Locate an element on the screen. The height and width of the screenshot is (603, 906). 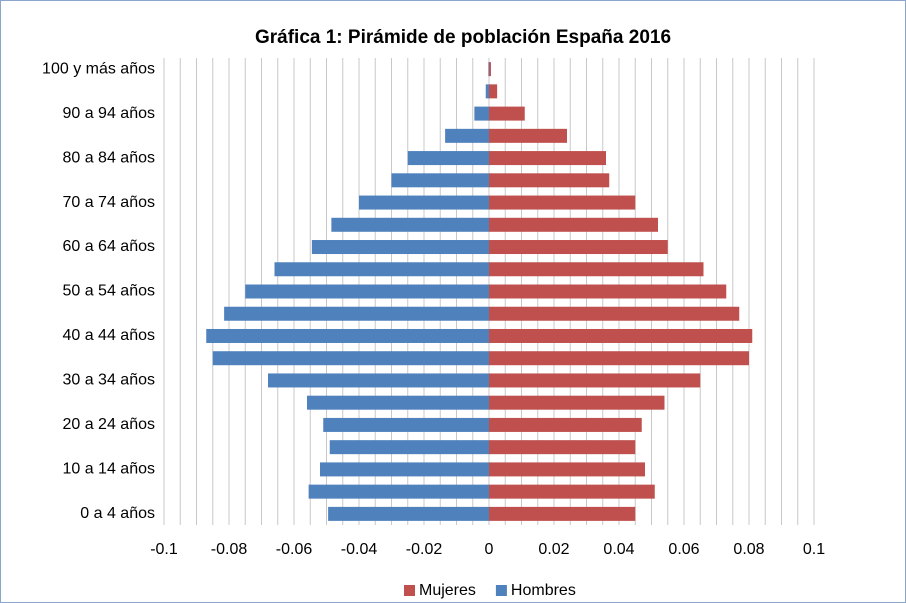
y-tick-label: 50 a 54 años is located at coordinates (108, 291).